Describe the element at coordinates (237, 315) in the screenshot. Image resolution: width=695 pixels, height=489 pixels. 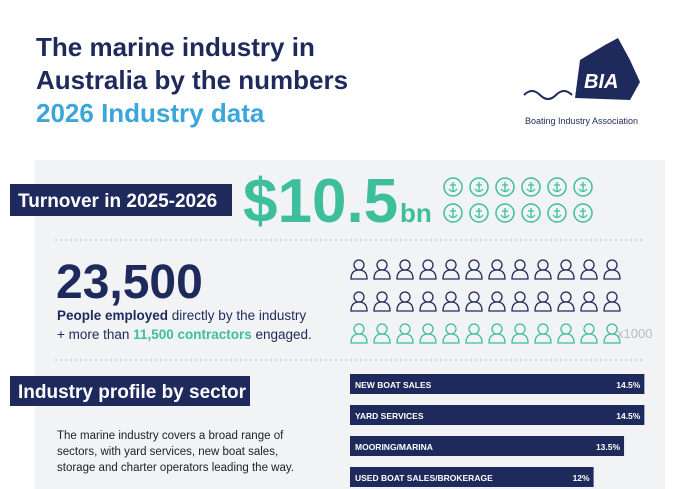
I see `text: directly by the industry` at that location.